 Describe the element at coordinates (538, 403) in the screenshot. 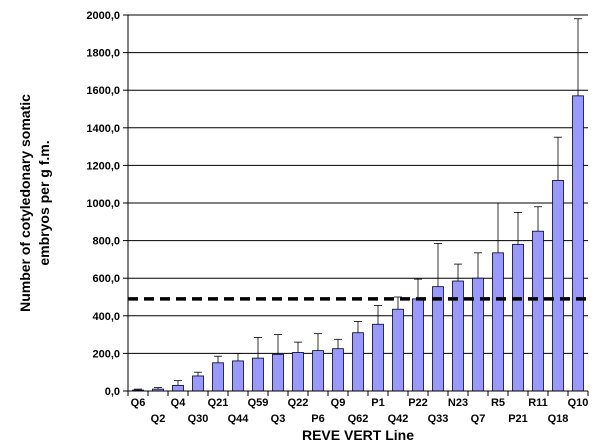

I see `x-category-label: R11` at that location.